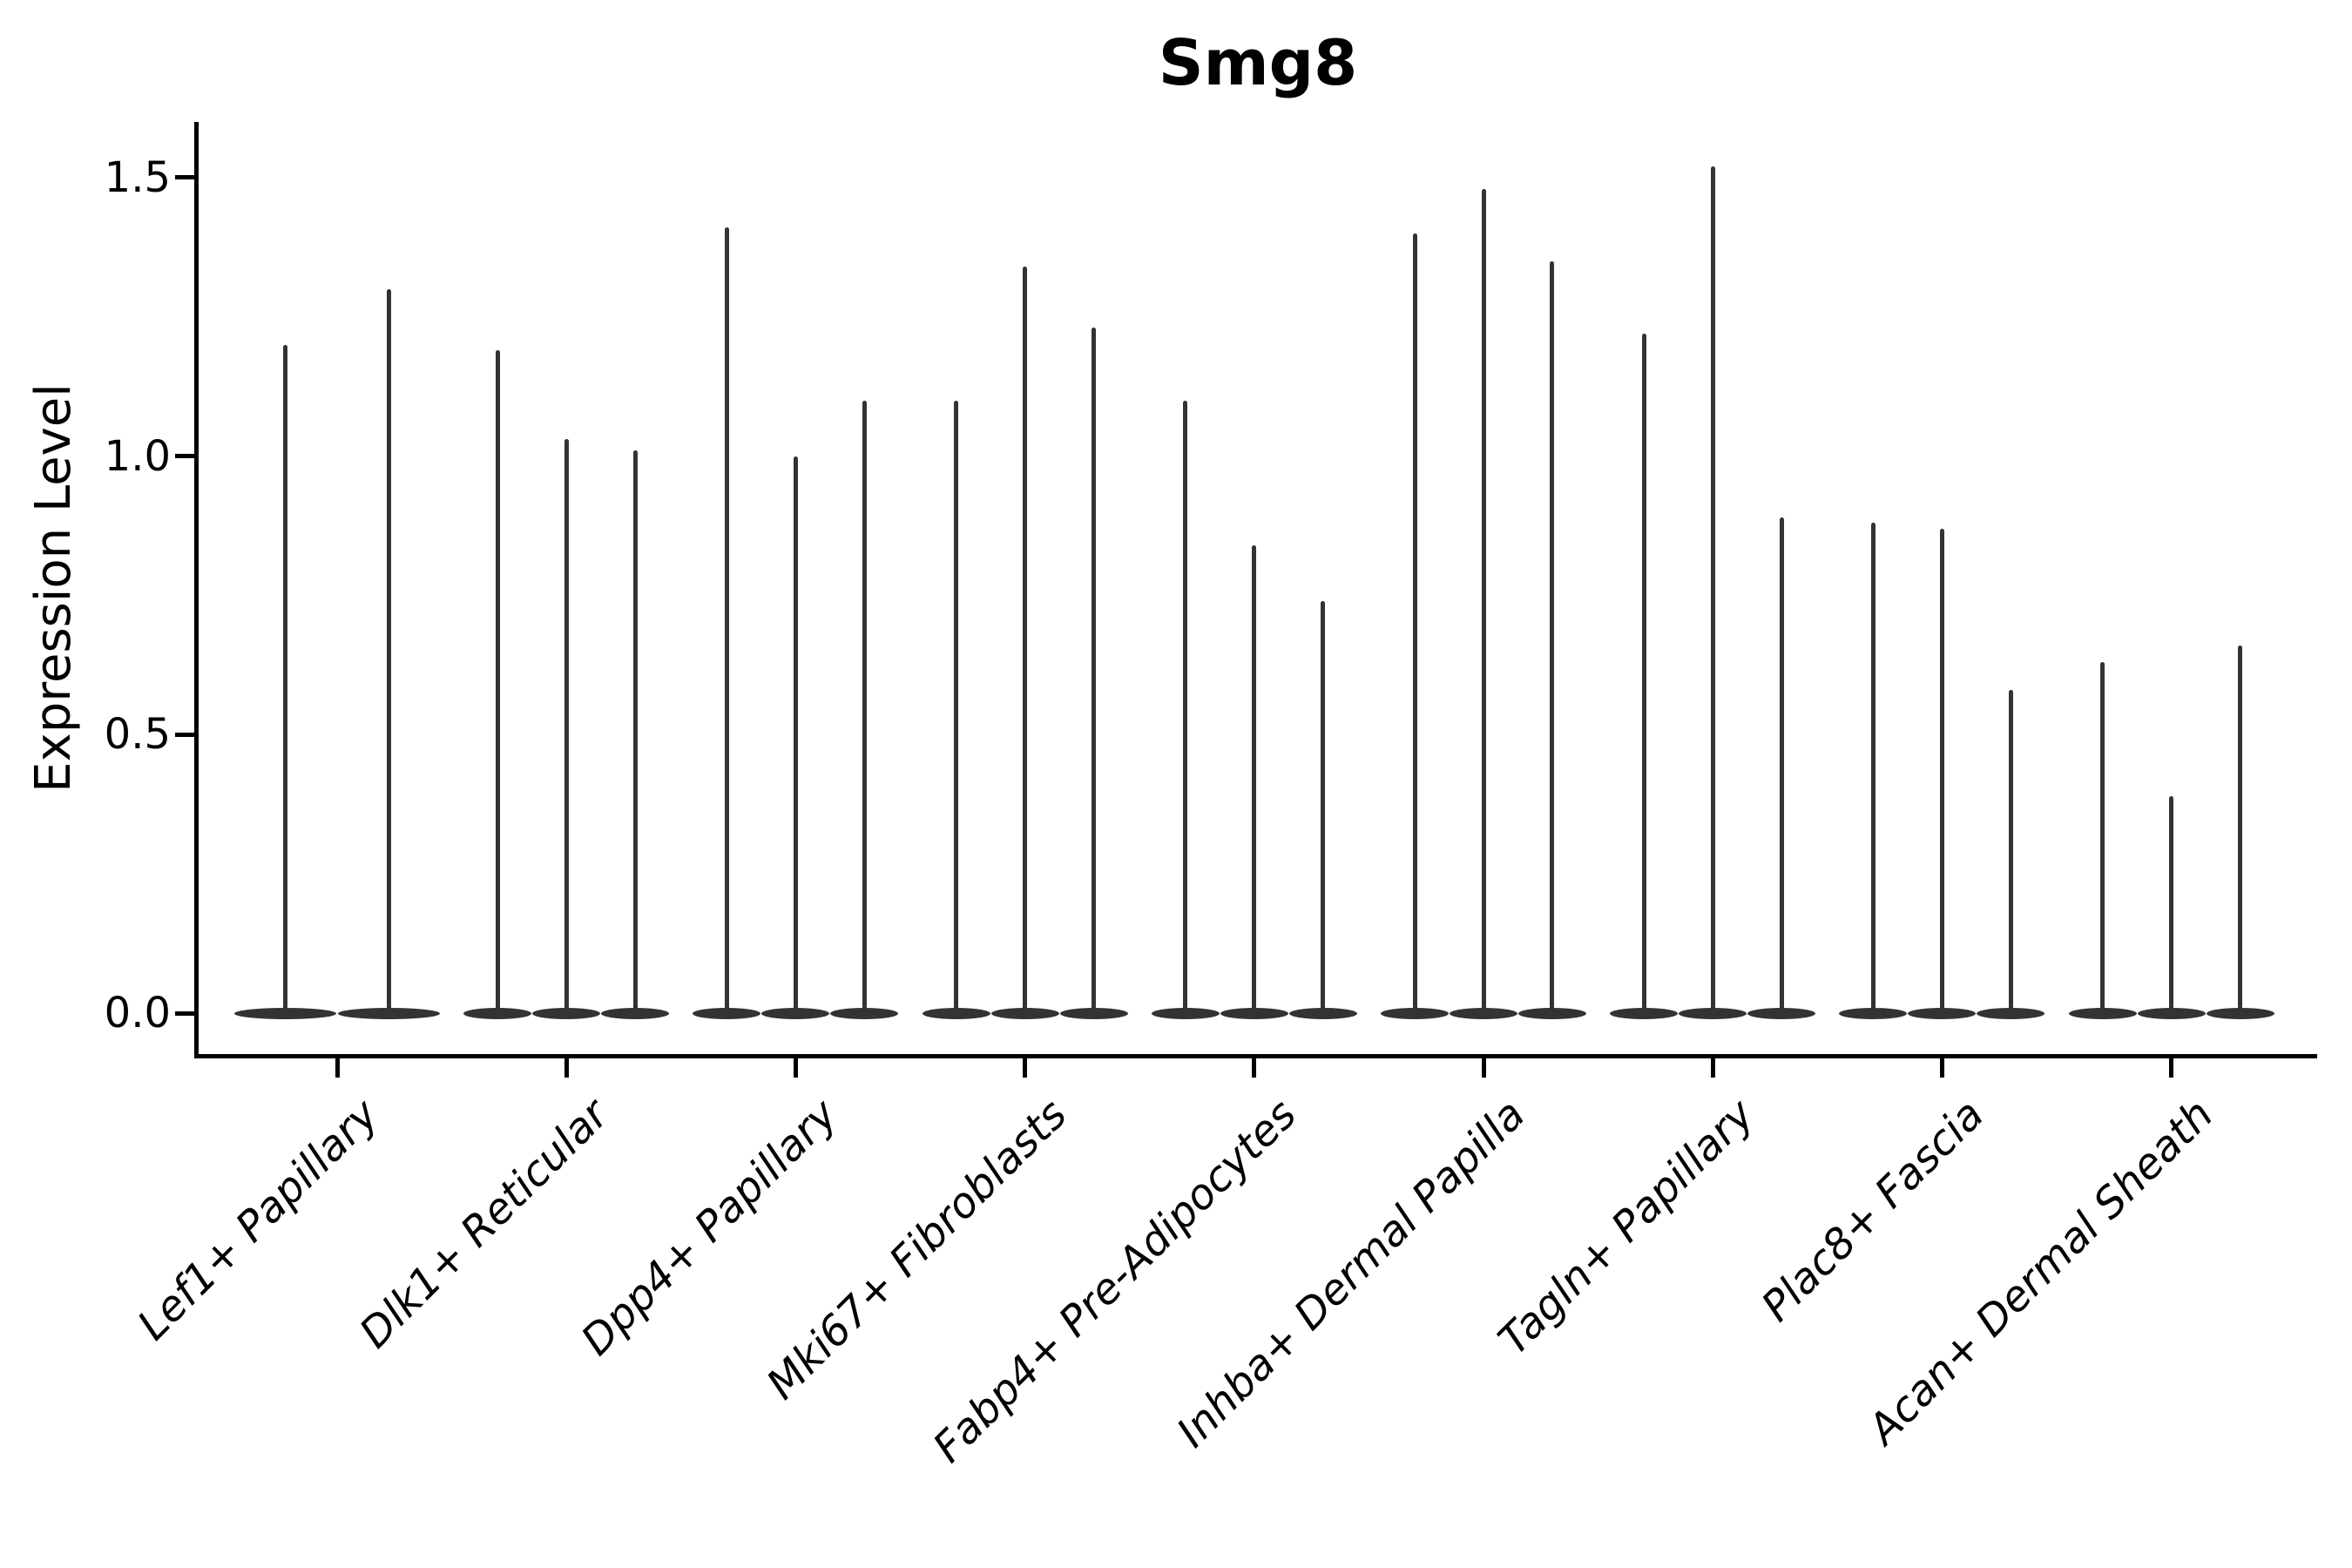 The height and width of the screenshot is (1568, 2352). Describe the element at coordinates (137, 456) in the screenshot. I see `y-tick-label: 1.0` at that location.